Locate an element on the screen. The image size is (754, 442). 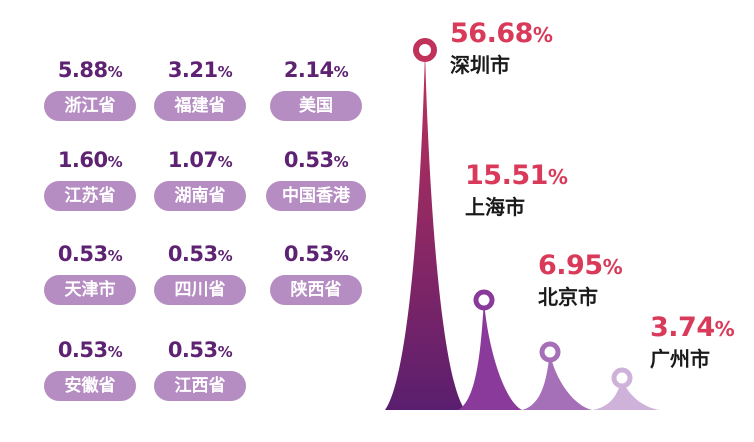
peak-label-shenzhen: 56.68% 深圳市 is located at coordinates (501, 48).